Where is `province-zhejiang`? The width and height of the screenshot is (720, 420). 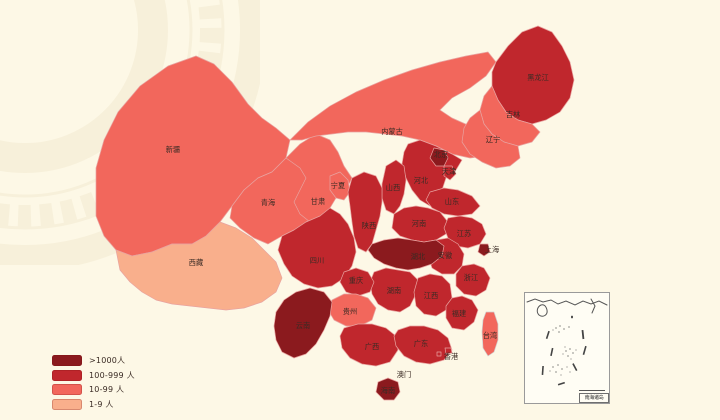 province-zhejiang is located at coordinates (473, 280).